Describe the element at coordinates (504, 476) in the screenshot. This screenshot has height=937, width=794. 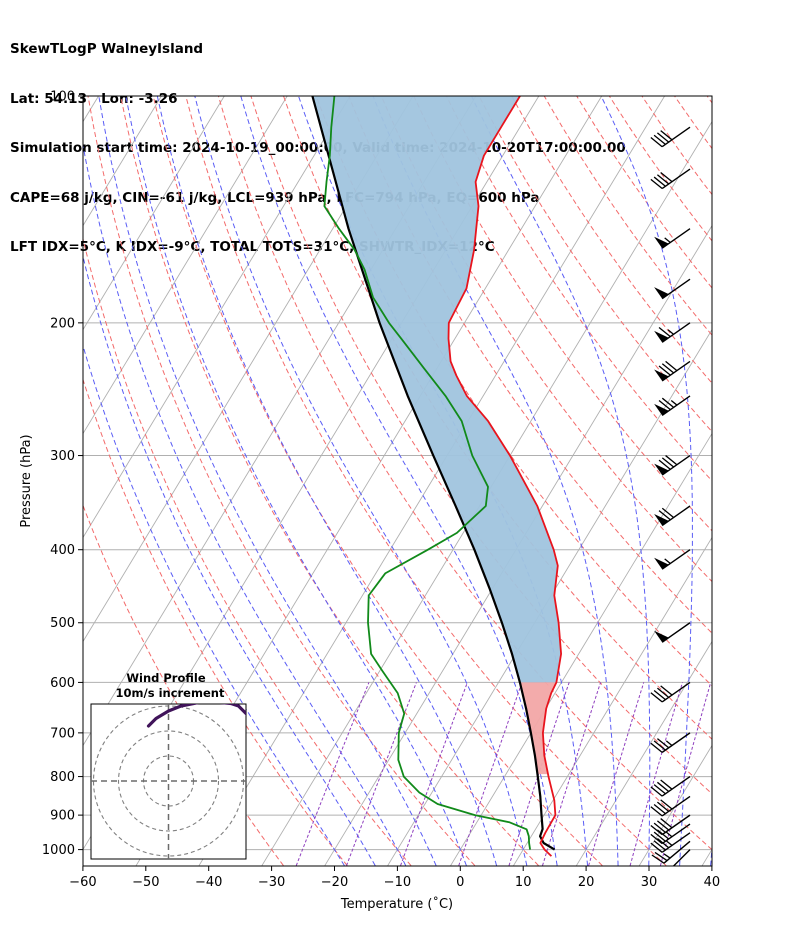
I see `temperature-profile-line` at that location.